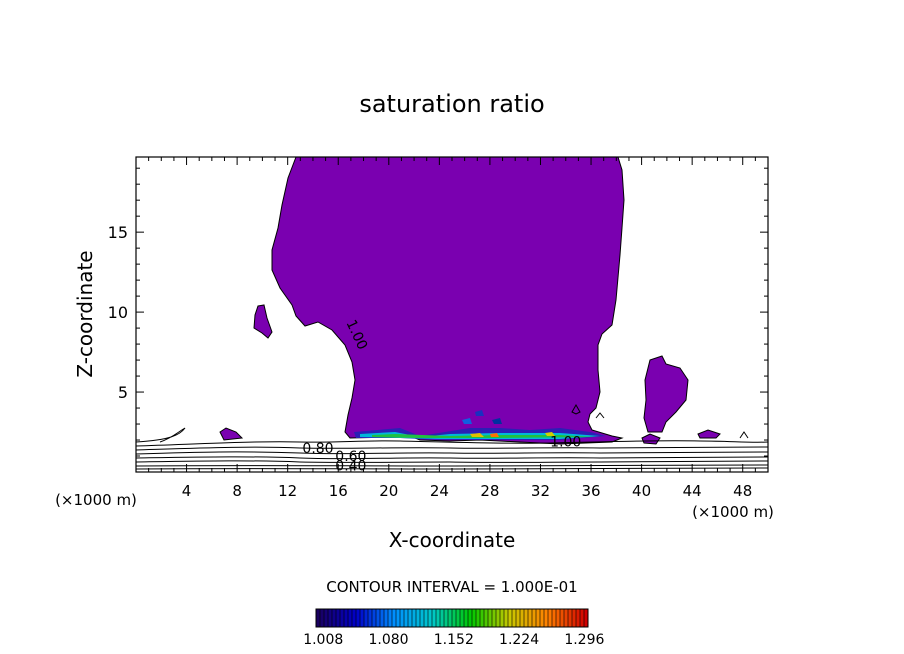  Describe the element at coordinates (565, 443) in the screenshot. I see `contour-value-label: 1.00` at that location.